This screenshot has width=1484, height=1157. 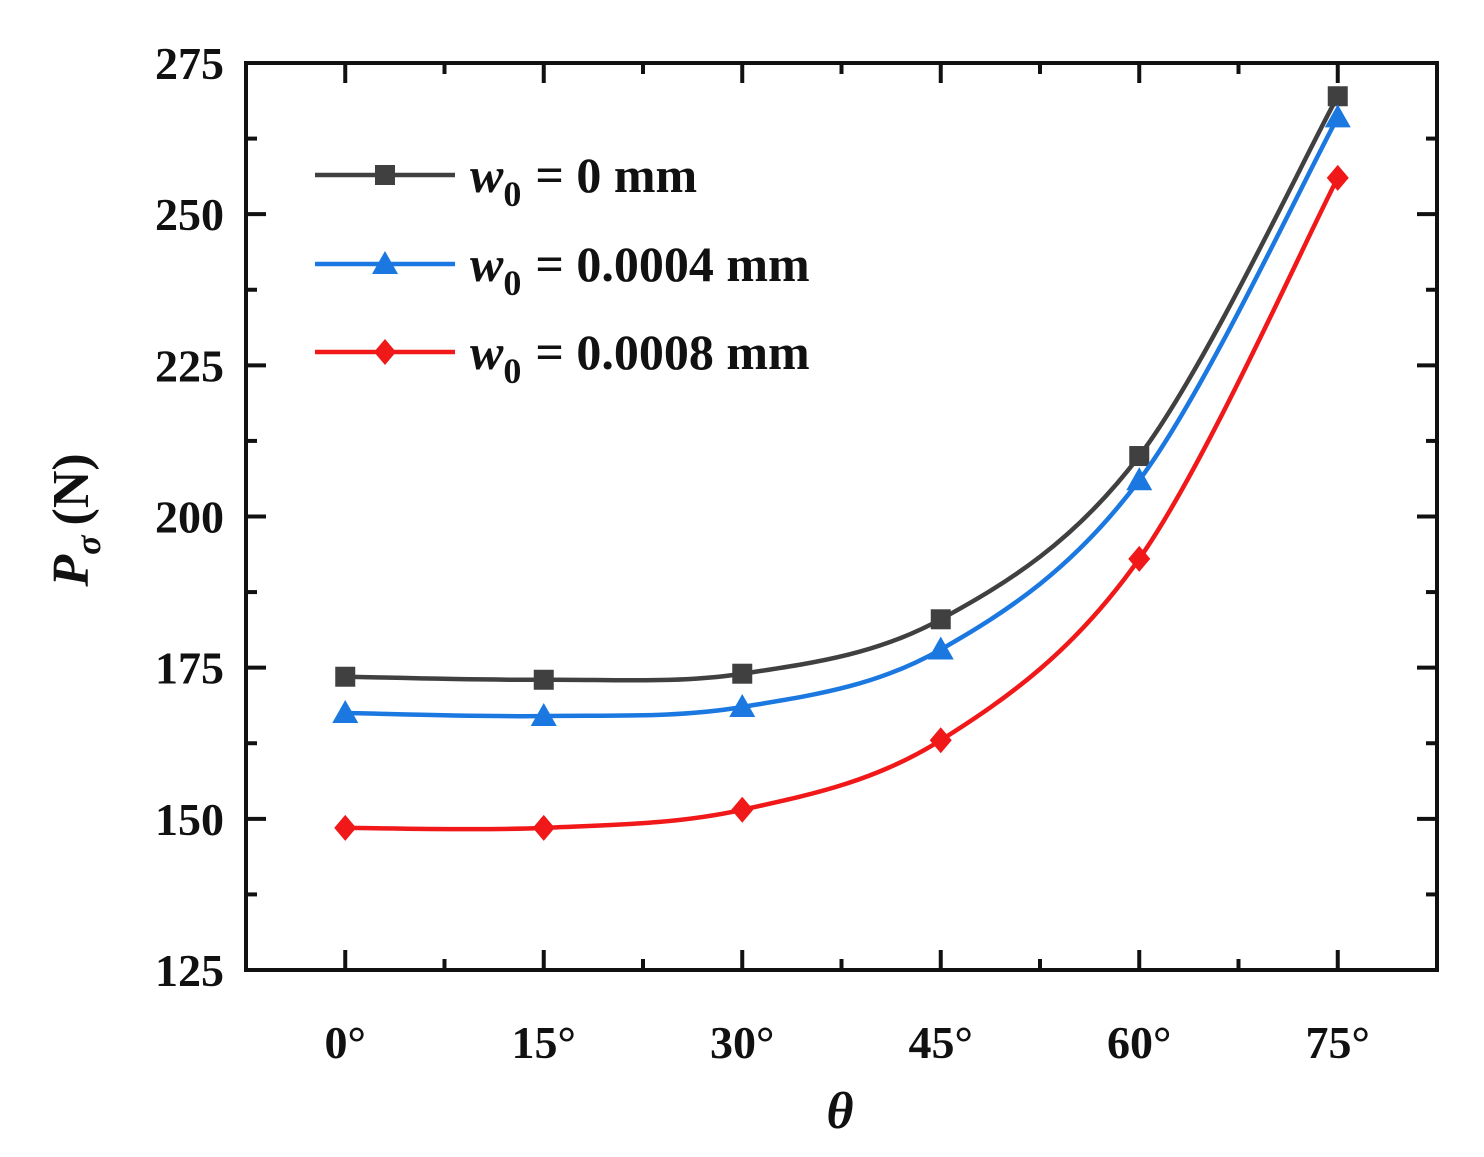 What do you see at coordinates (189, 365) in the screenshot?
I see `y-tick-label: 225` at bounding box center [189, 365].